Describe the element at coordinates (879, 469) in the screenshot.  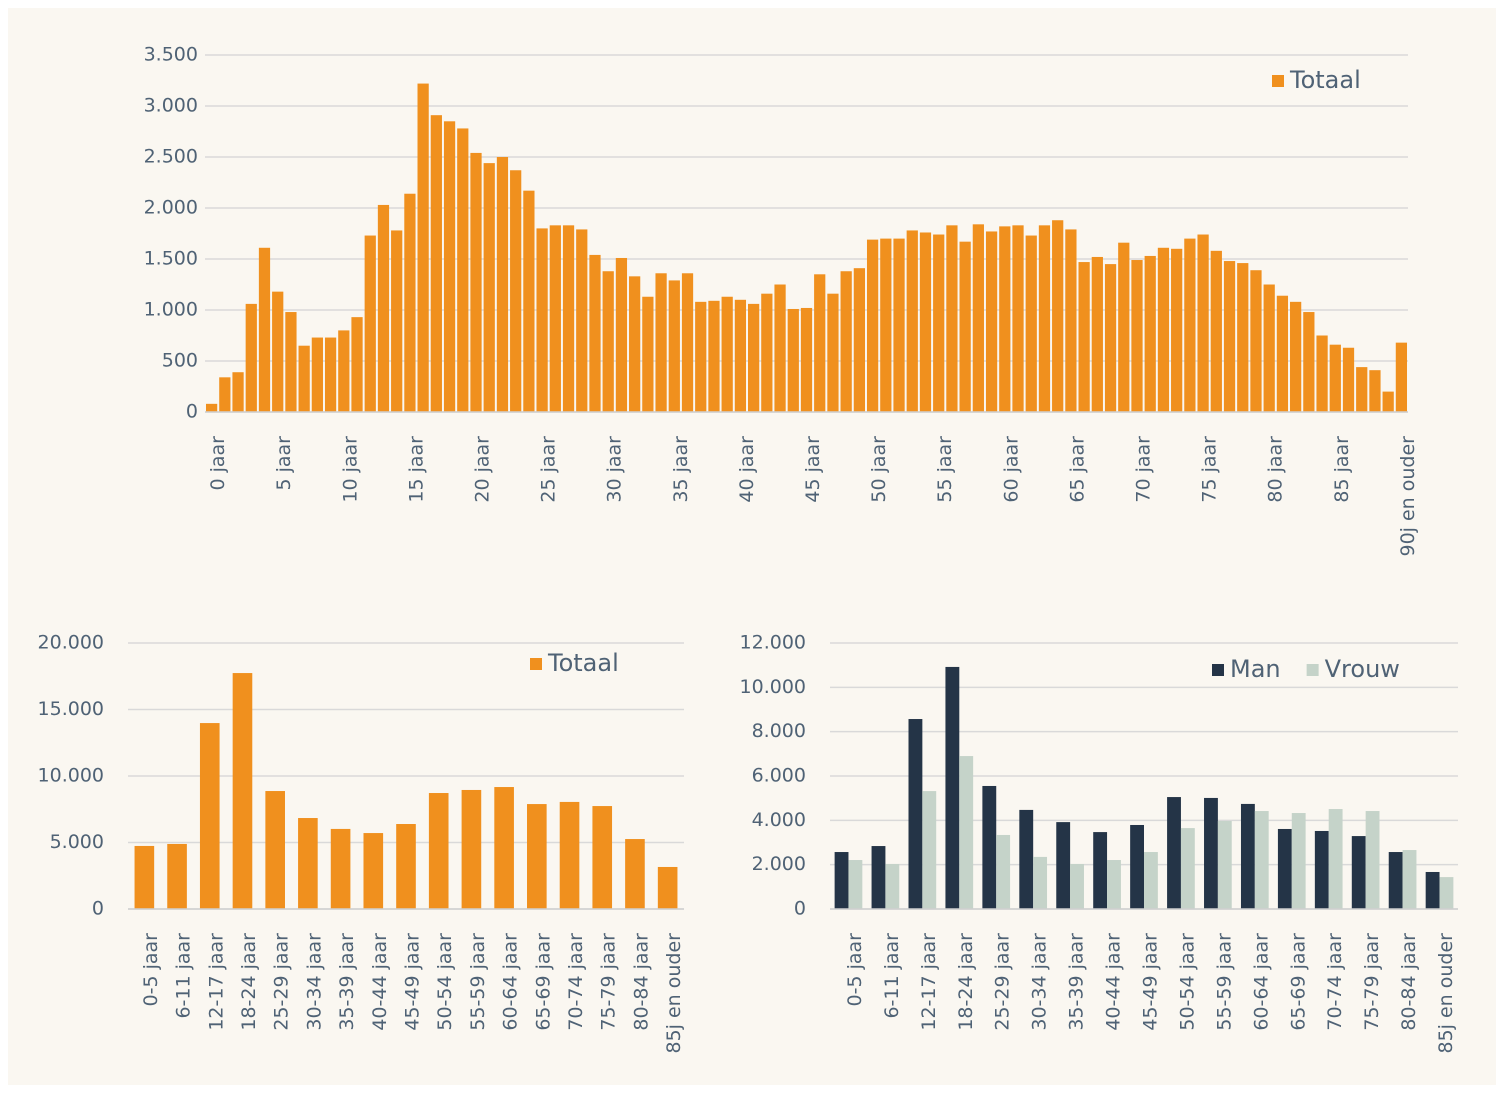
I see `x-tick-label: 50 jaar` at that location.